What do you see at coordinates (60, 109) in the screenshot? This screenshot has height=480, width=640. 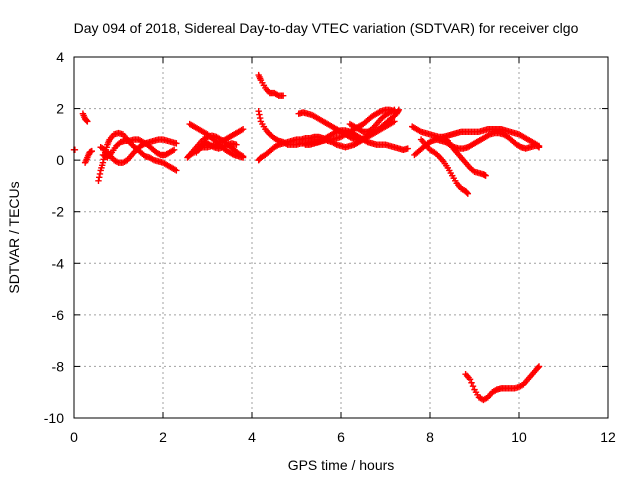 I see `y-tick-label: 2` at bounding box center [60, 109].